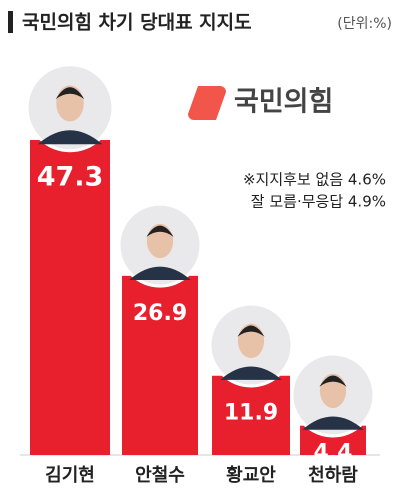 This screenshot has width=400, height=497. Describe the element at coordinates (364, 24) in the screenshot. I see `unit-label: (단위:%)` at that location.